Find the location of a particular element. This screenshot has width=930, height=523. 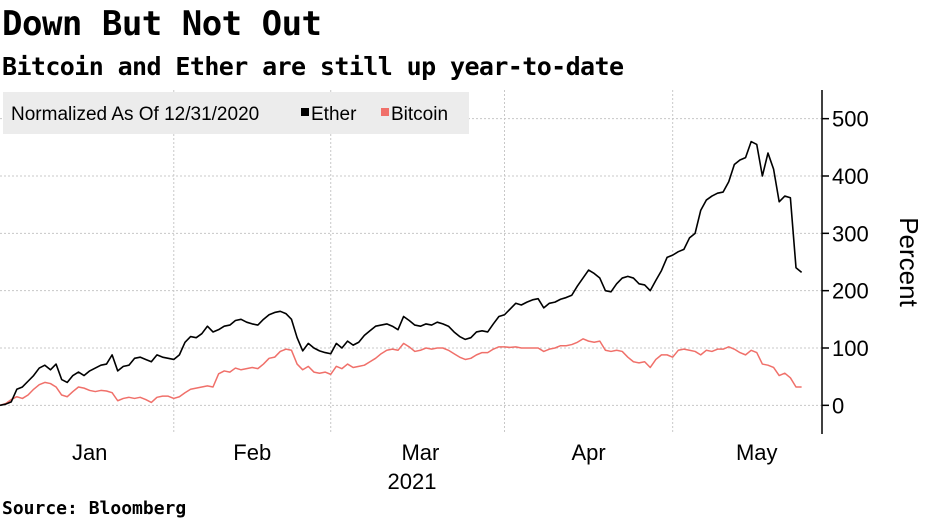

y-tick-label-300: 300 is located at coordinates (850, 233).